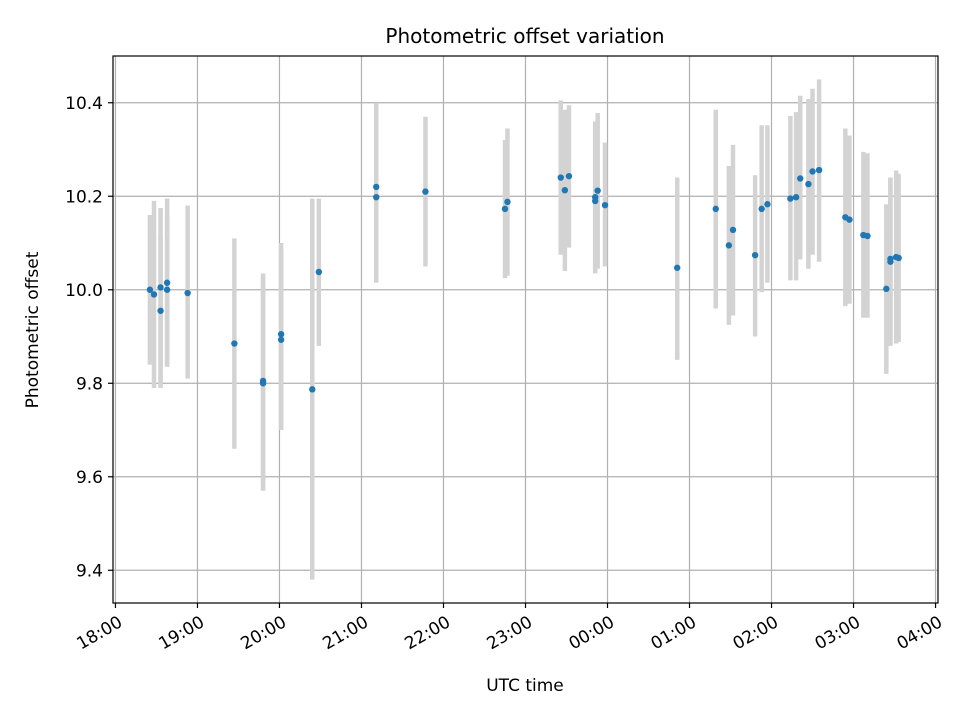 This screenshot has height=720, width=960. What do you see at coordinates (84, 291) in the screenshot?
I see `y-tick-label: 10.0` at bounding box center [84, 291].